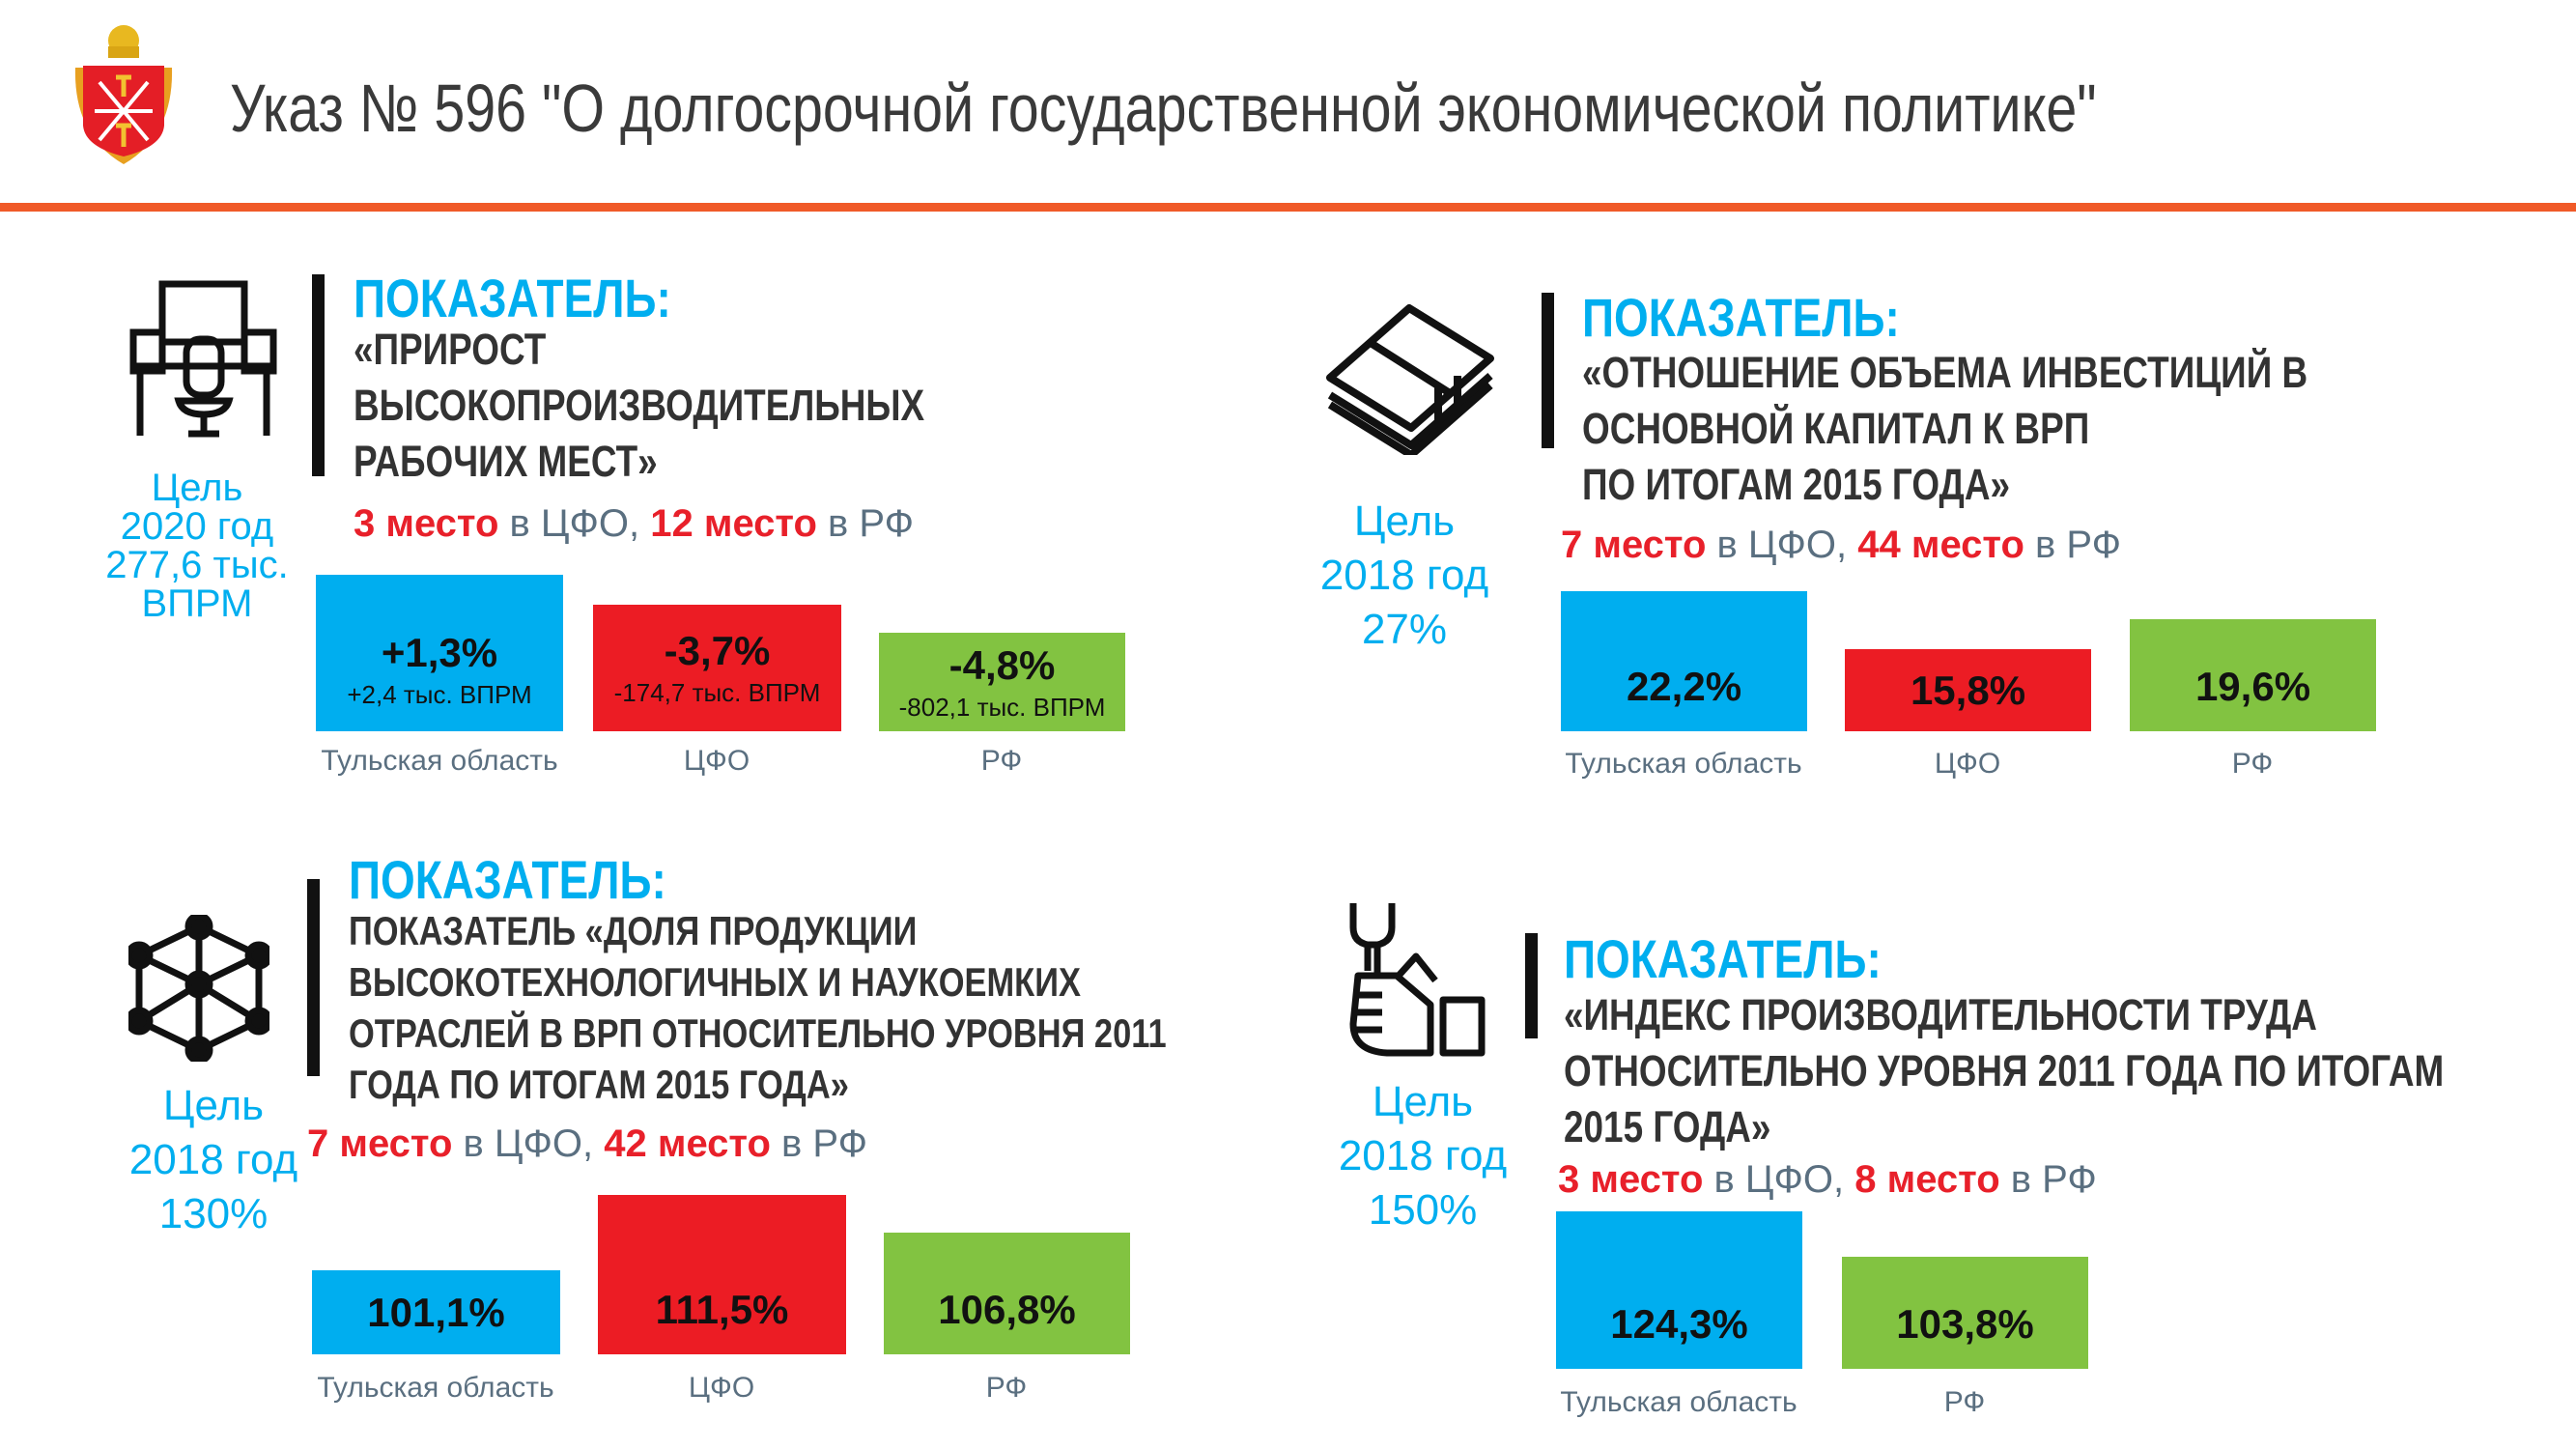 The width and height of the screenshot is (2576, 1449). I want to click on bar-subvalue: -802,1 тыс. ВПРМ, so click(1002, 707).